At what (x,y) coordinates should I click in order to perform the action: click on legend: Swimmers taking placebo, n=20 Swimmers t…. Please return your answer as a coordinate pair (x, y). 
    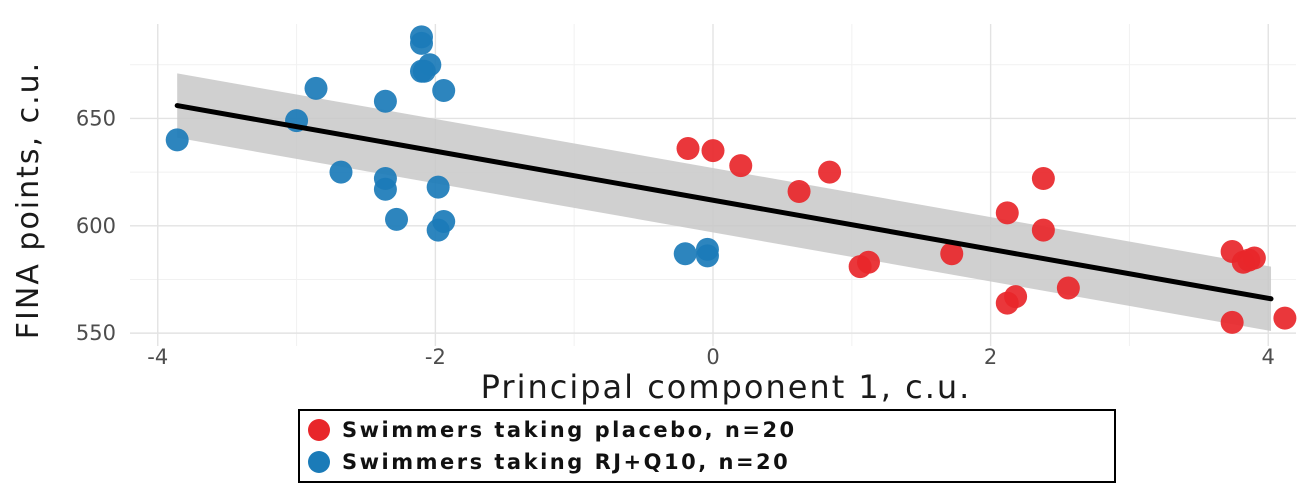
    Looking at the image, I should click on (707, 446).